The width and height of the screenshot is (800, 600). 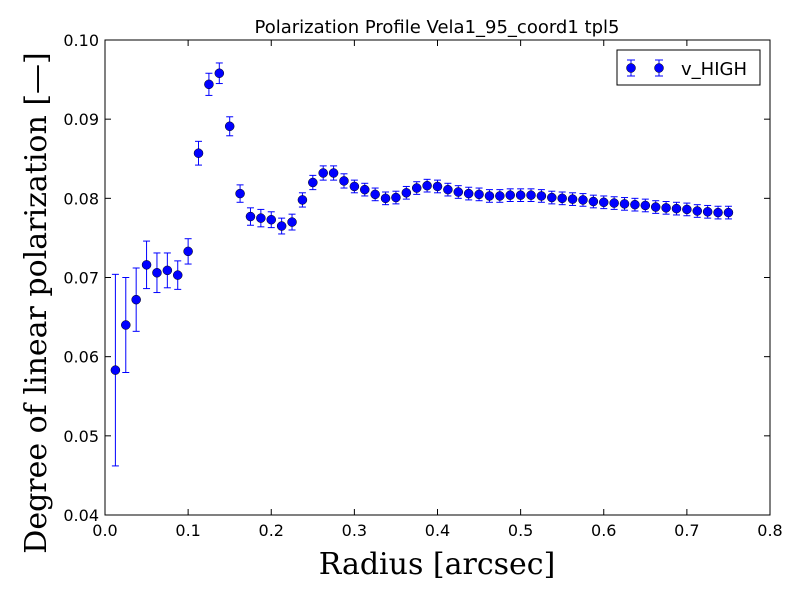 What do you see at coordinates (81, 198) in the screenshot?
I see `y-tick-label: 0.08` at bounding box center [81, 198].